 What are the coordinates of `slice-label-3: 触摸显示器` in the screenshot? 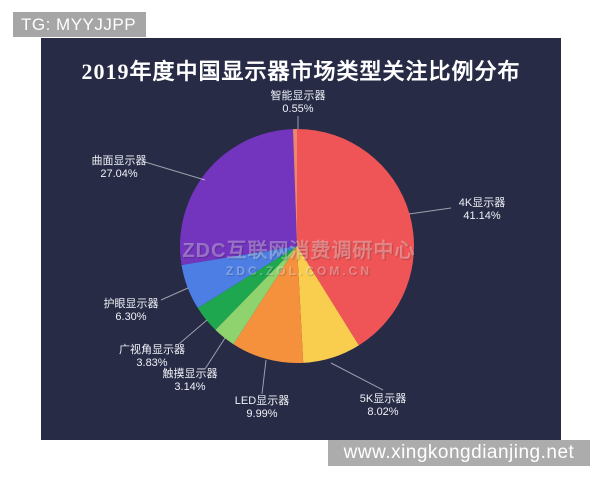 It's located at (190, 373).